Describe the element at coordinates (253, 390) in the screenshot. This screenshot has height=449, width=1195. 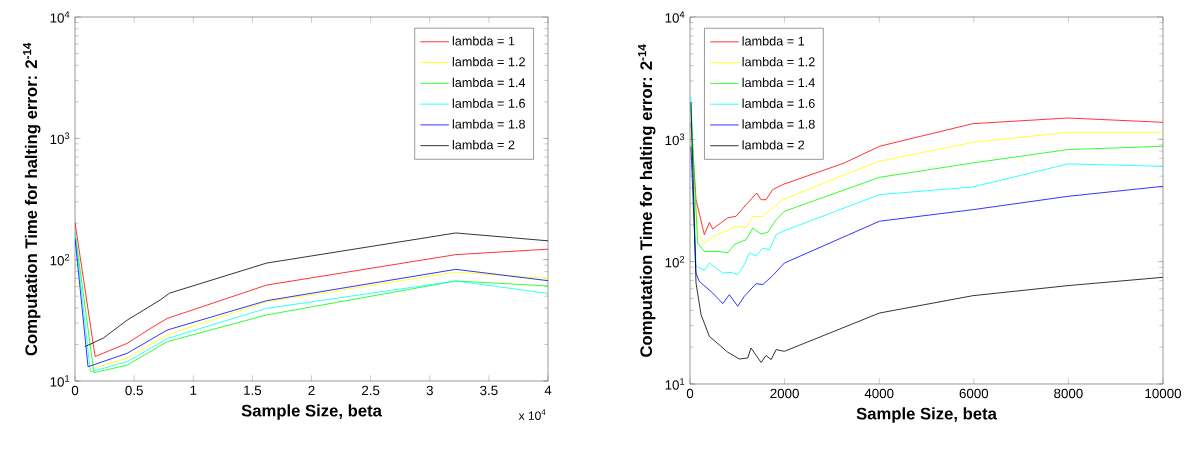
I see `x-tick-label: 1.5` at that location.